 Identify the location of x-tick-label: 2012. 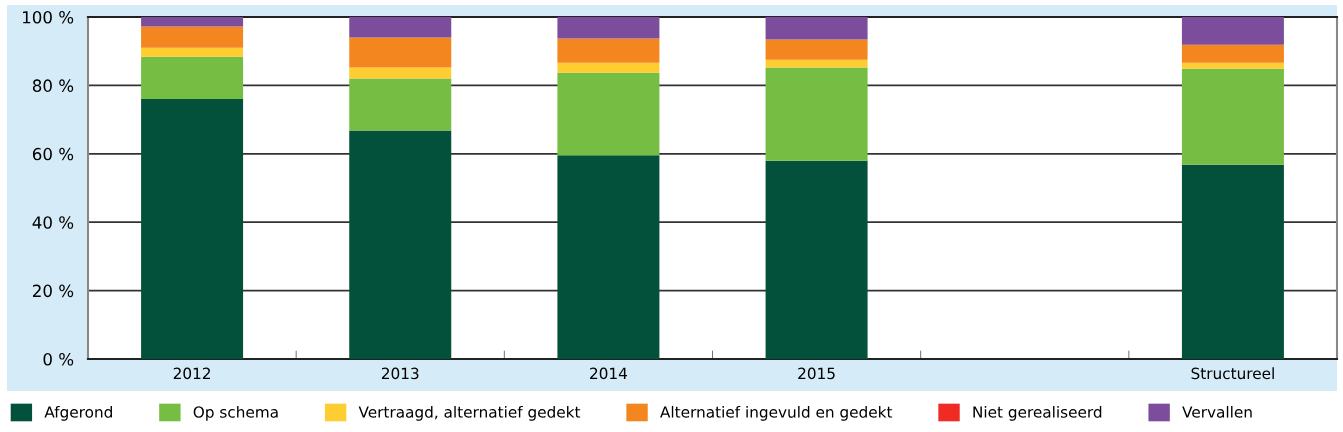
(191, 373).